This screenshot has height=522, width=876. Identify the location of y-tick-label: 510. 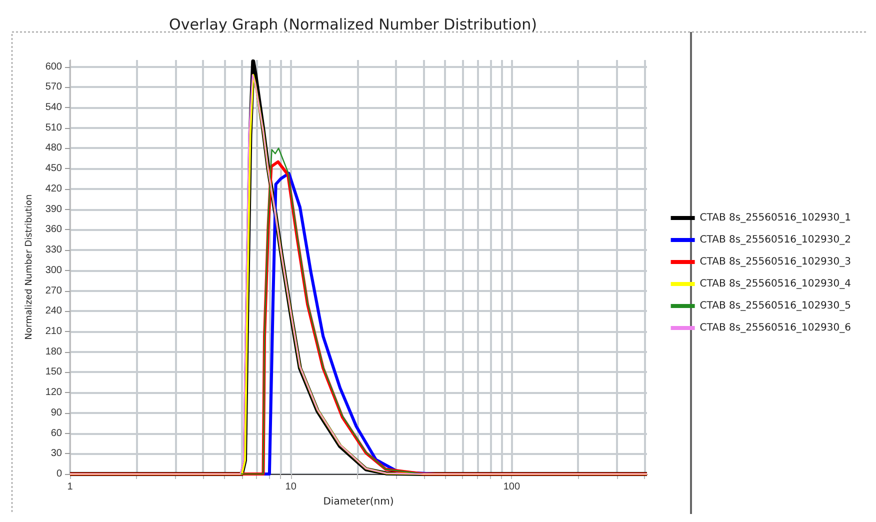
(53, 128).